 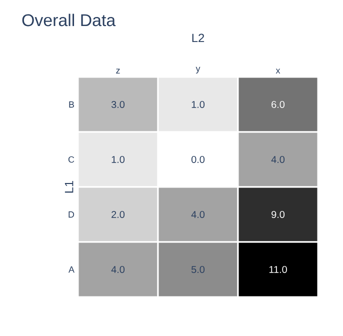 What do you see at coordinates (69, 186) in the screenshot?
I see `y-axis-title: L1` at bounding box center [69, 186].